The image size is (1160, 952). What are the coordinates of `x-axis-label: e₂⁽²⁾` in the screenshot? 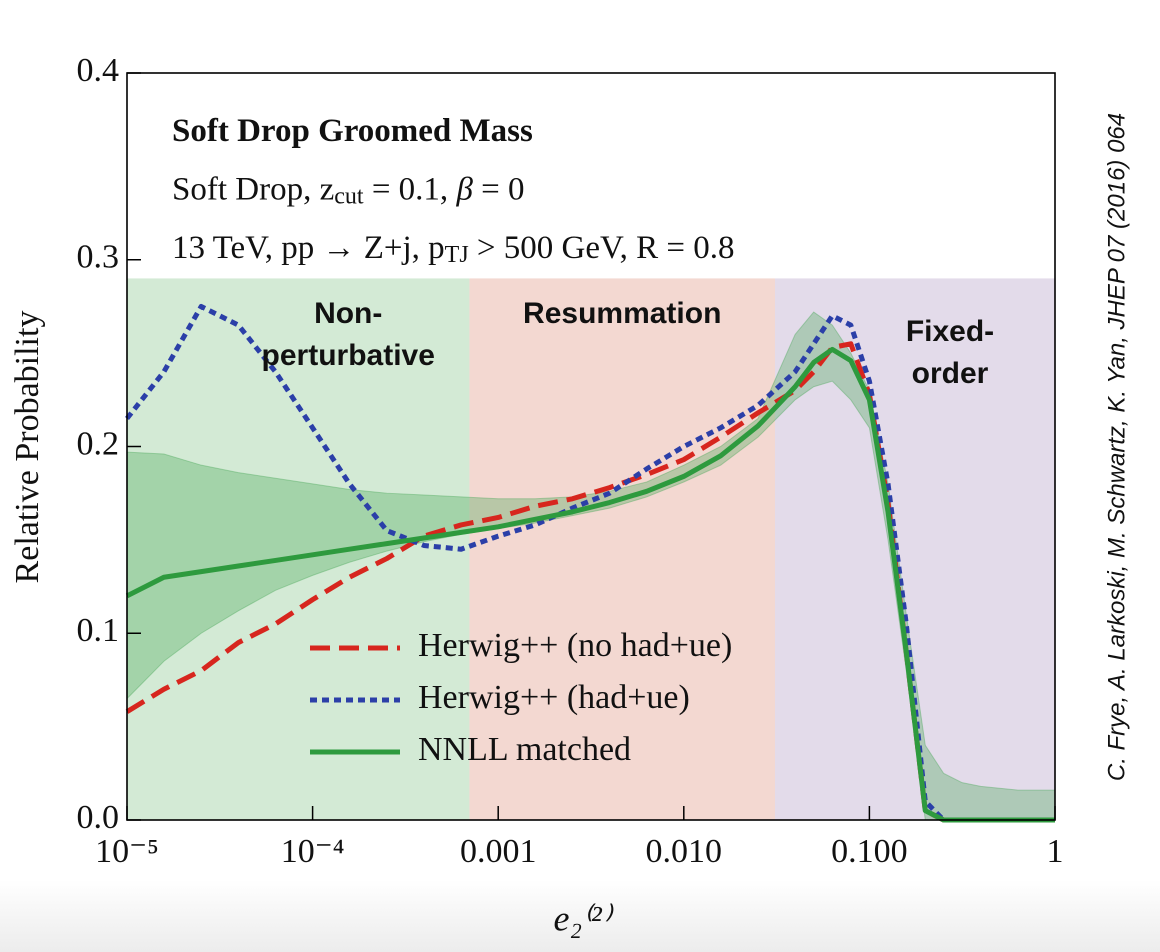 It's located at (584, 918).